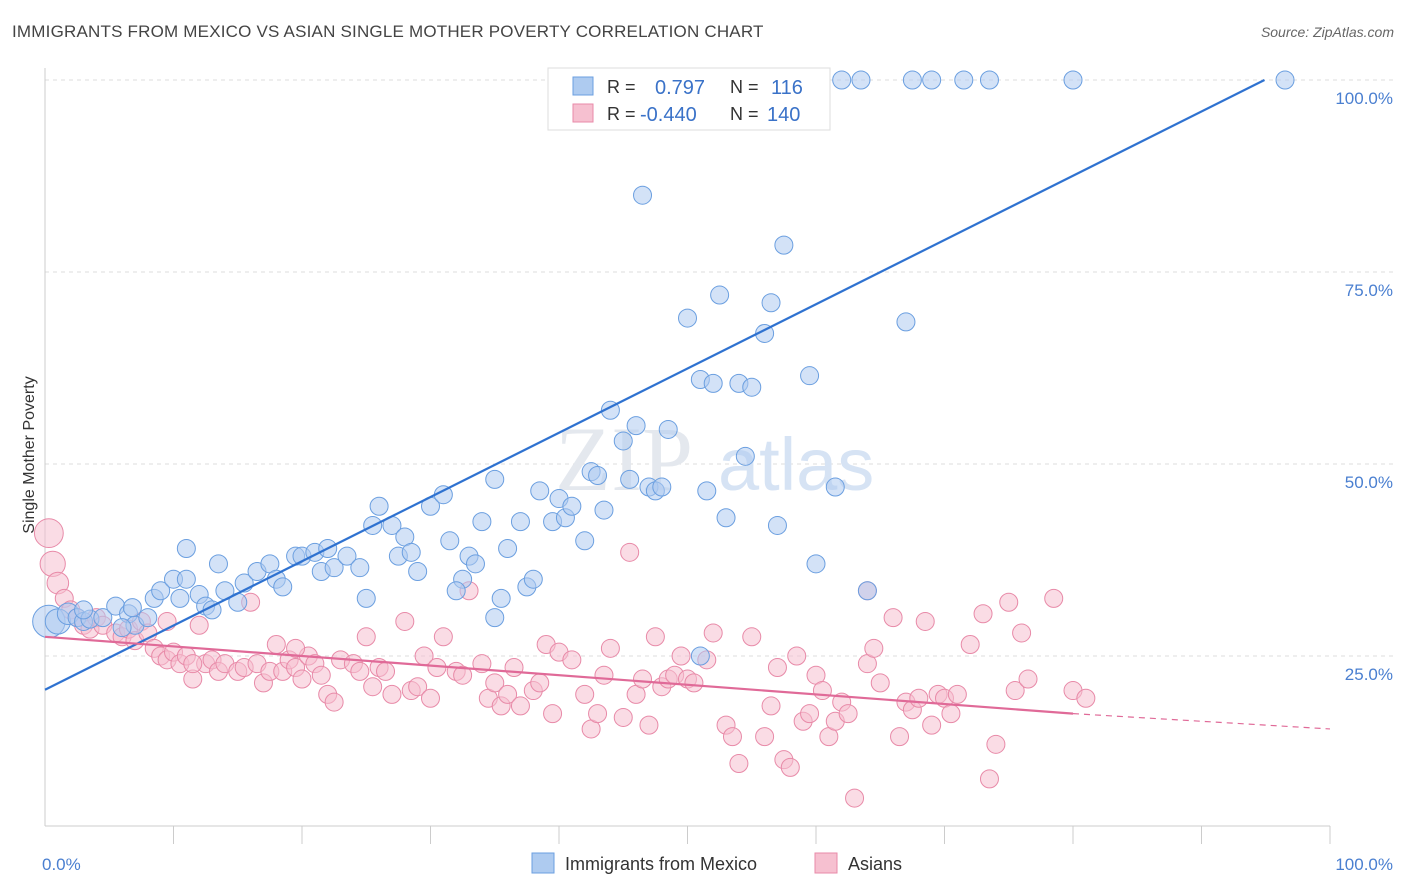  I want to click on legend-r-label-1: R =, so click(621, 87).